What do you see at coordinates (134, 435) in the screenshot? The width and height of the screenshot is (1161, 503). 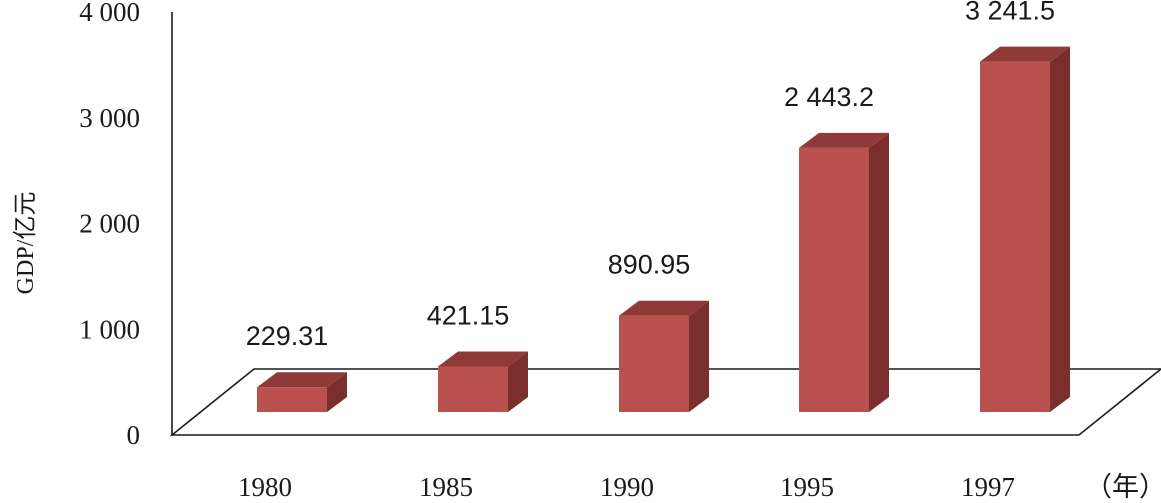 I see `y-tick-label: 0` at bounding box center [134, 435].